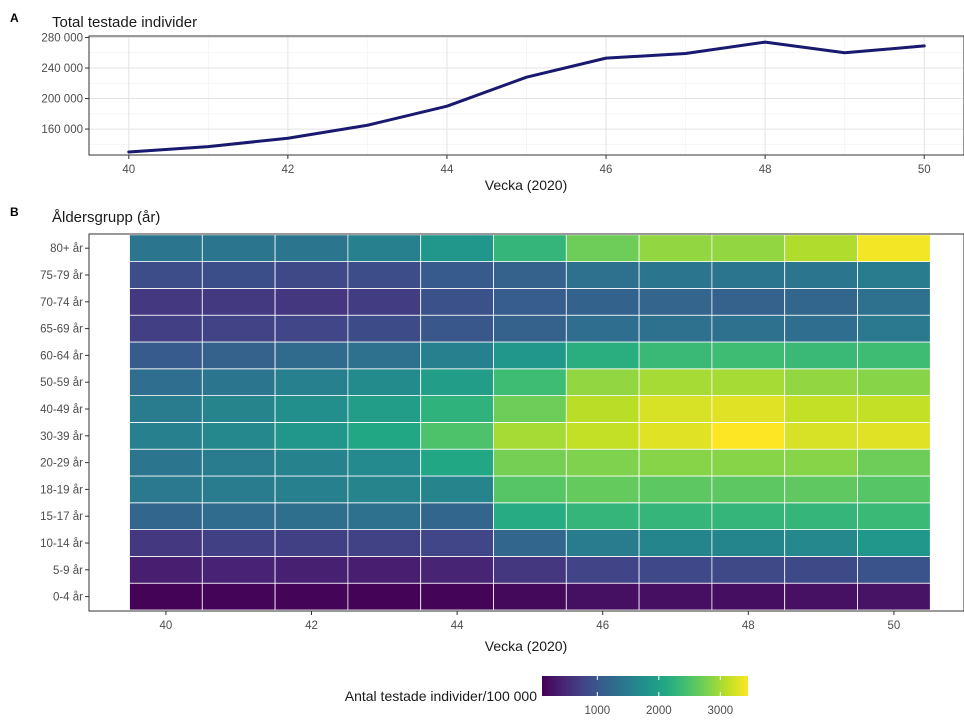 This screenshot has width=964, height=720. I want to click on y-tick-label: 10-14 år, so click(61, 544).